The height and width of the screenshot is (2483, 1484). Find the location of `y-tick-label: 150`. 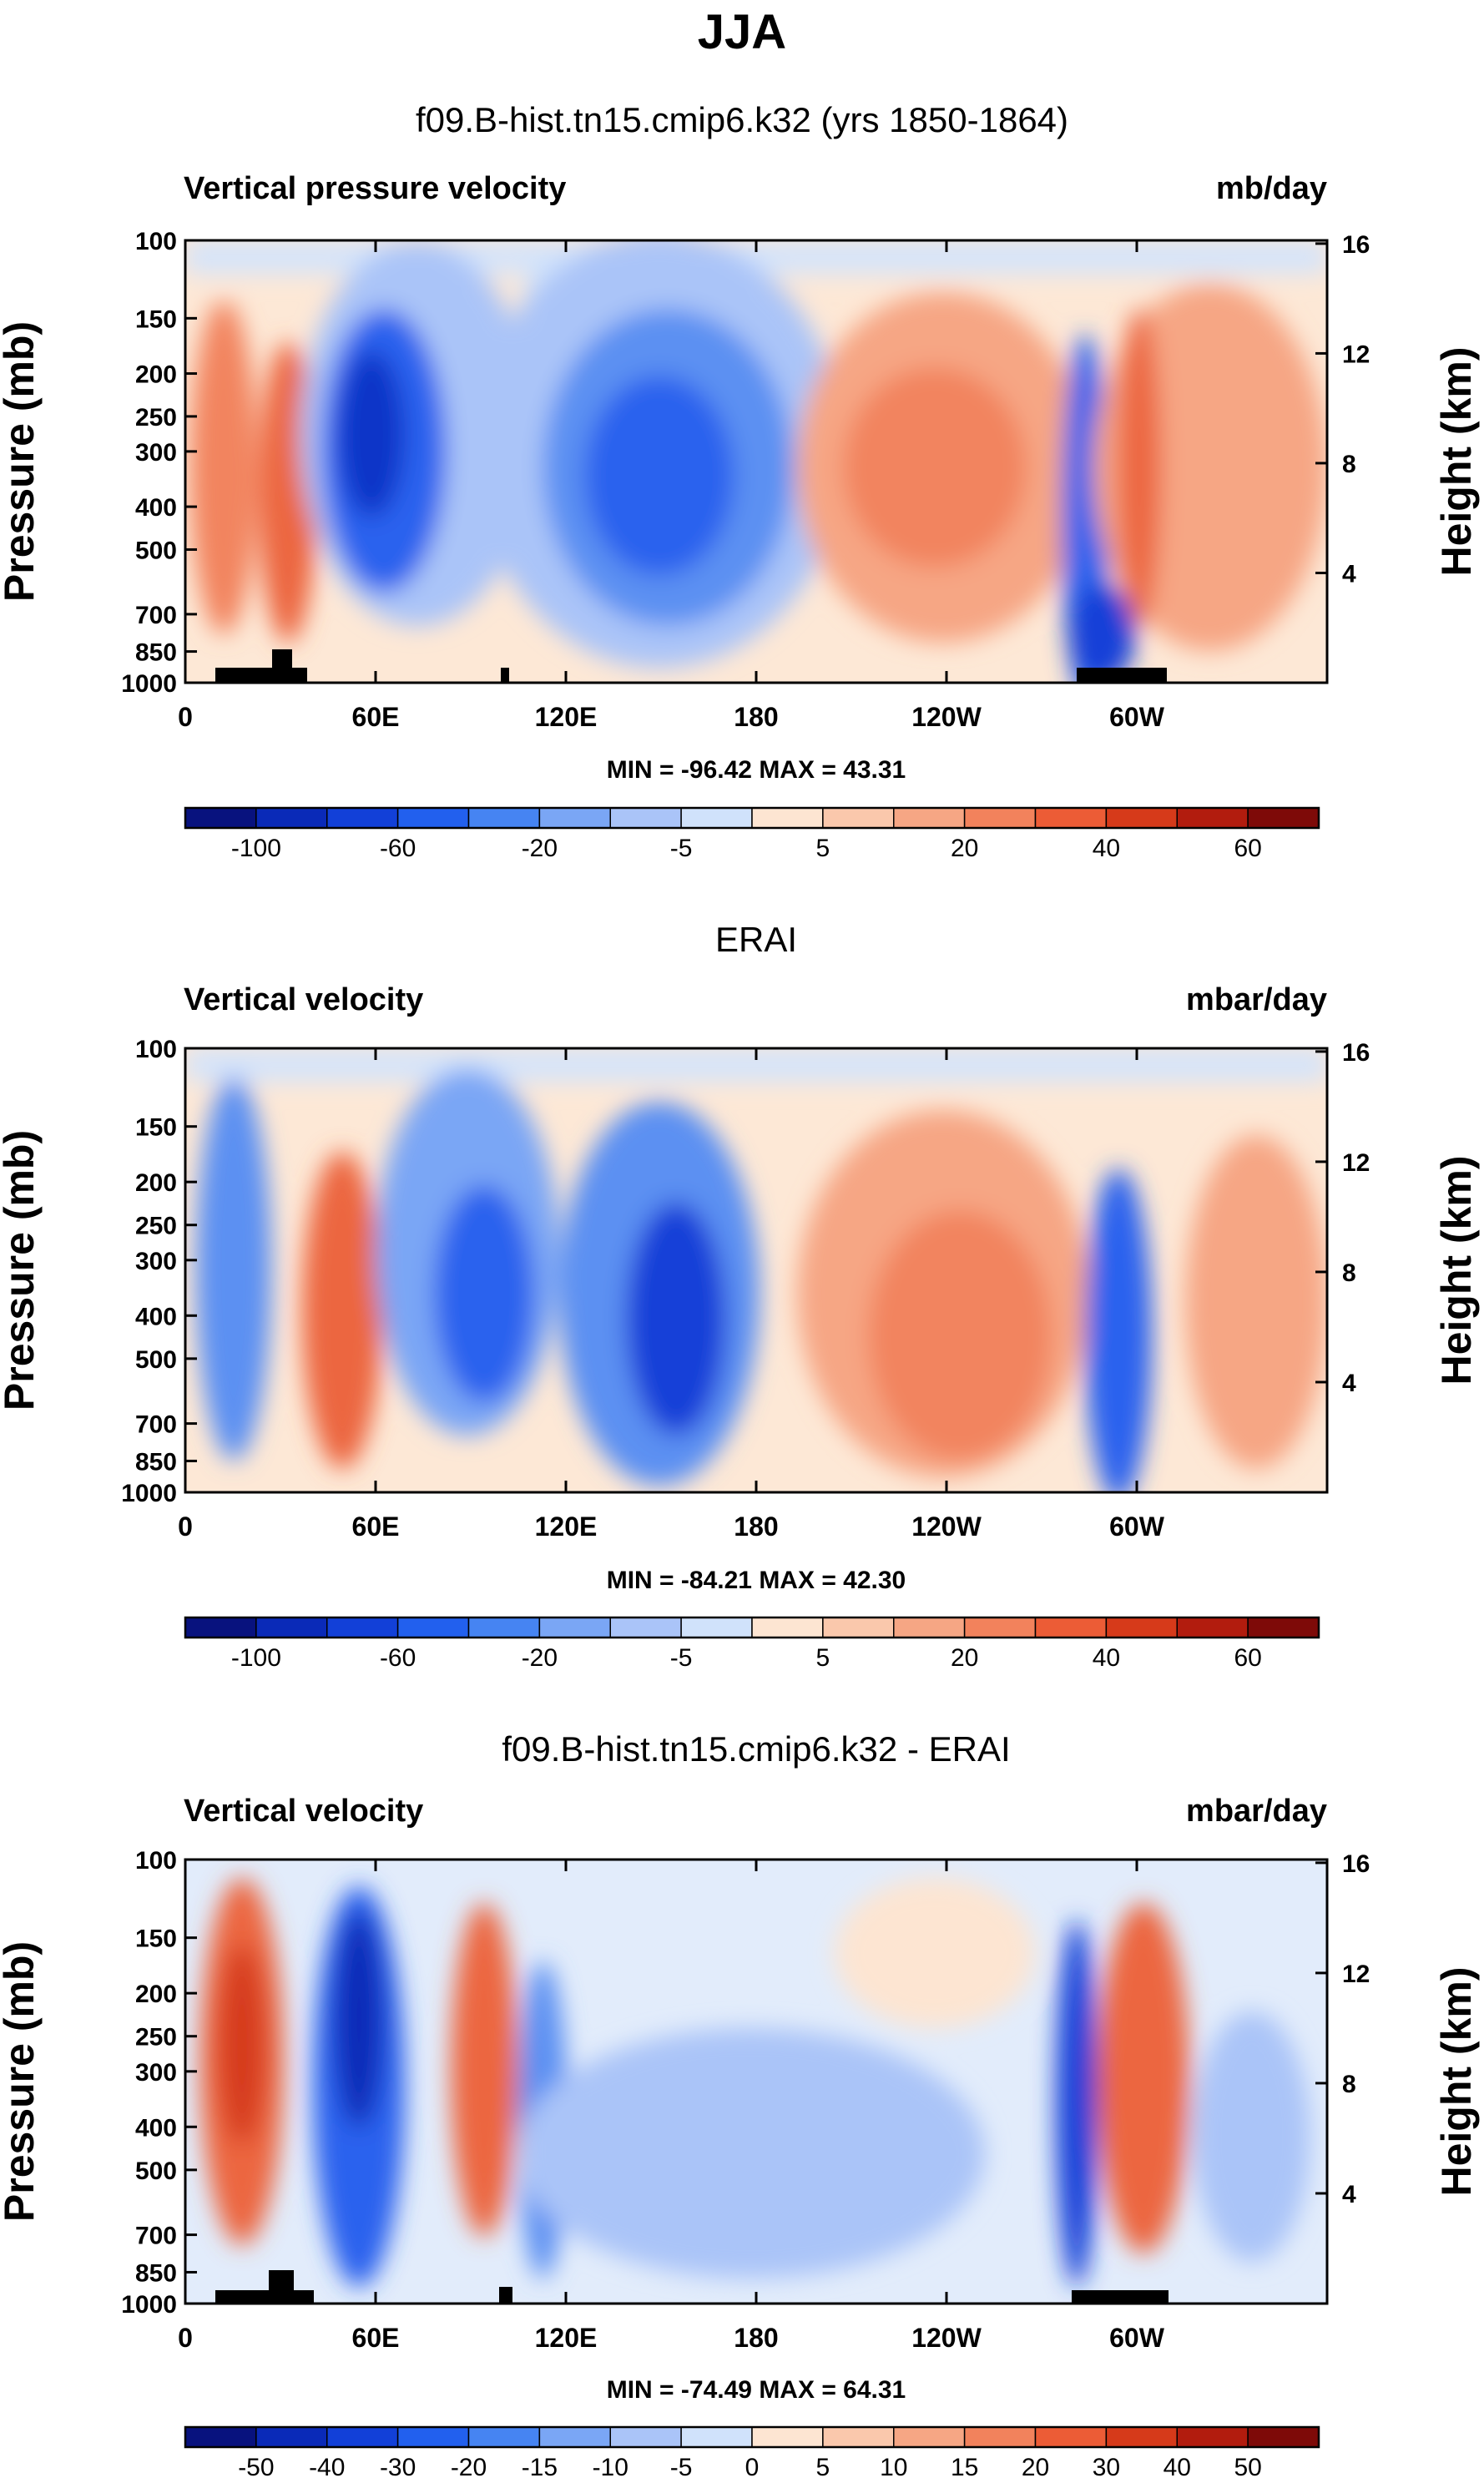

y-tick-label: 150 is located at coordinates (156, 1128).